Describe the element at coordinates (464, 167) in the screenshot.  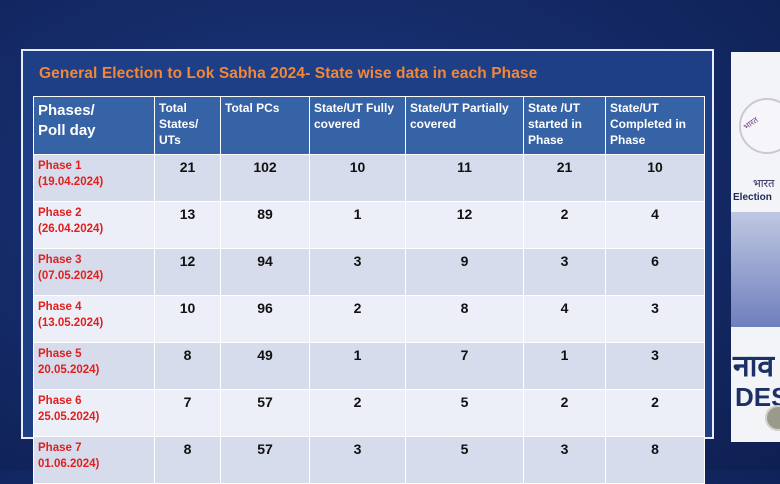
I see `partially-value: 11` at that location.